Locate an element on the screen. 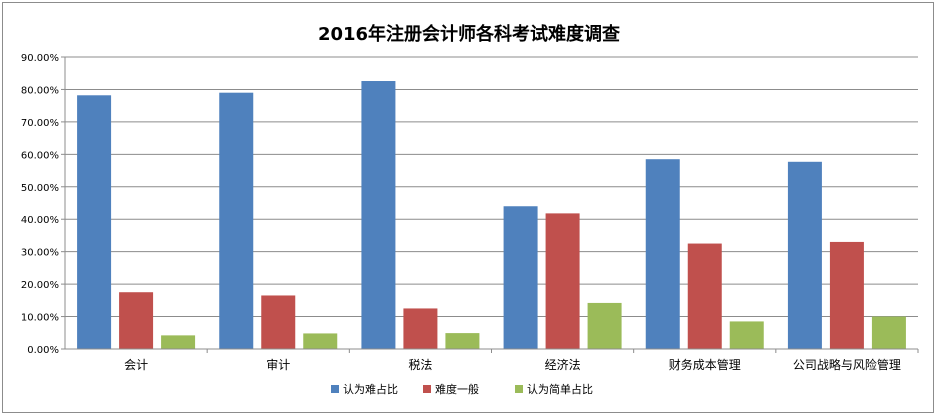  y-tick-label: 60.00% is located at coordinates (40, 155).